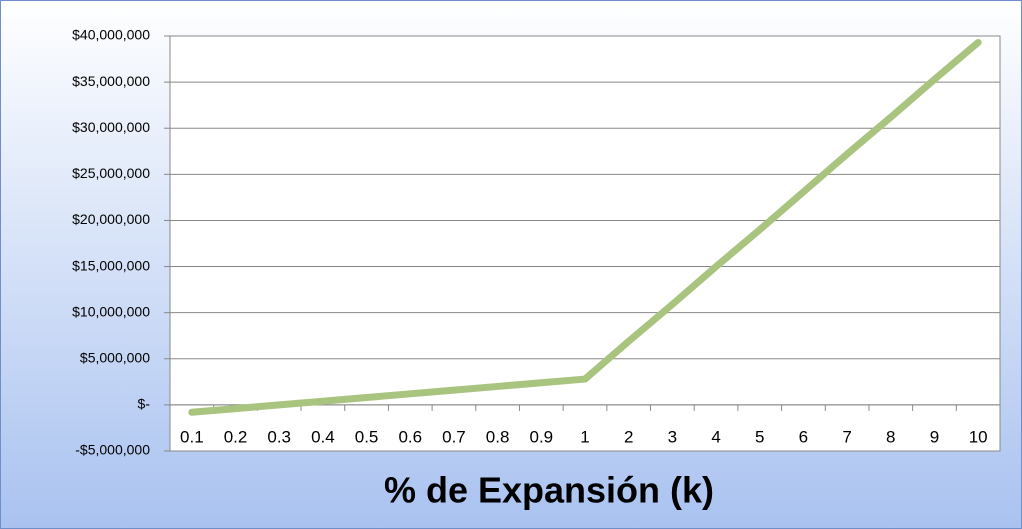  Describe the element at coordinates (279, 436) in the screenshot. I see `x-tick-label: 0.3` at that location.